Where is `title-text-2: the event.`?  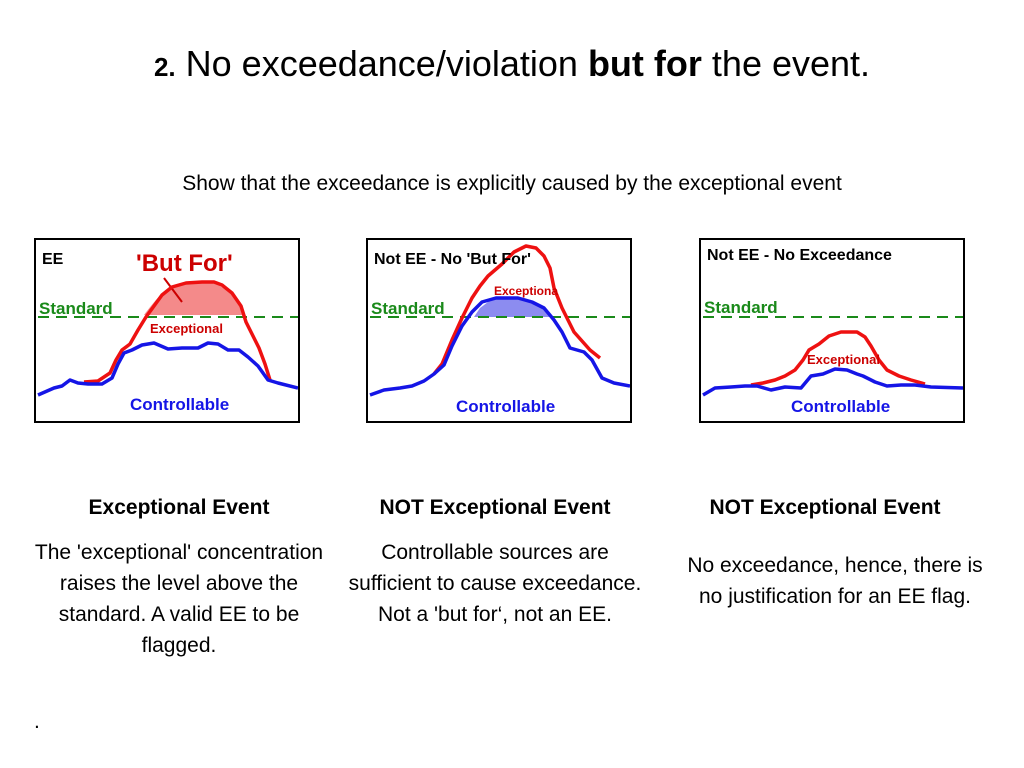
title-text-2: the event. is located at coordinates (791, 63).